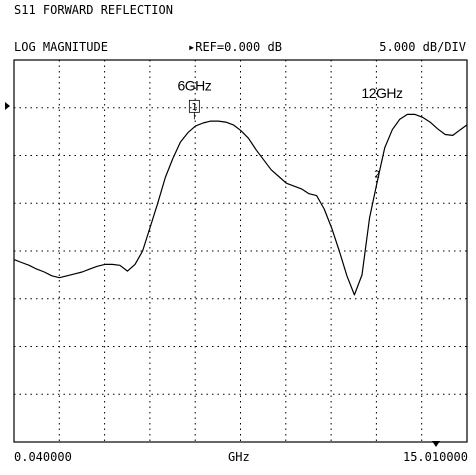 Image resolution: width=476 pixels, height=475 pixels. Describe the element at coordinates (93, 10) in the screenshot. I see `chart-title: S11 FORWARD REFLECTION` at that location.